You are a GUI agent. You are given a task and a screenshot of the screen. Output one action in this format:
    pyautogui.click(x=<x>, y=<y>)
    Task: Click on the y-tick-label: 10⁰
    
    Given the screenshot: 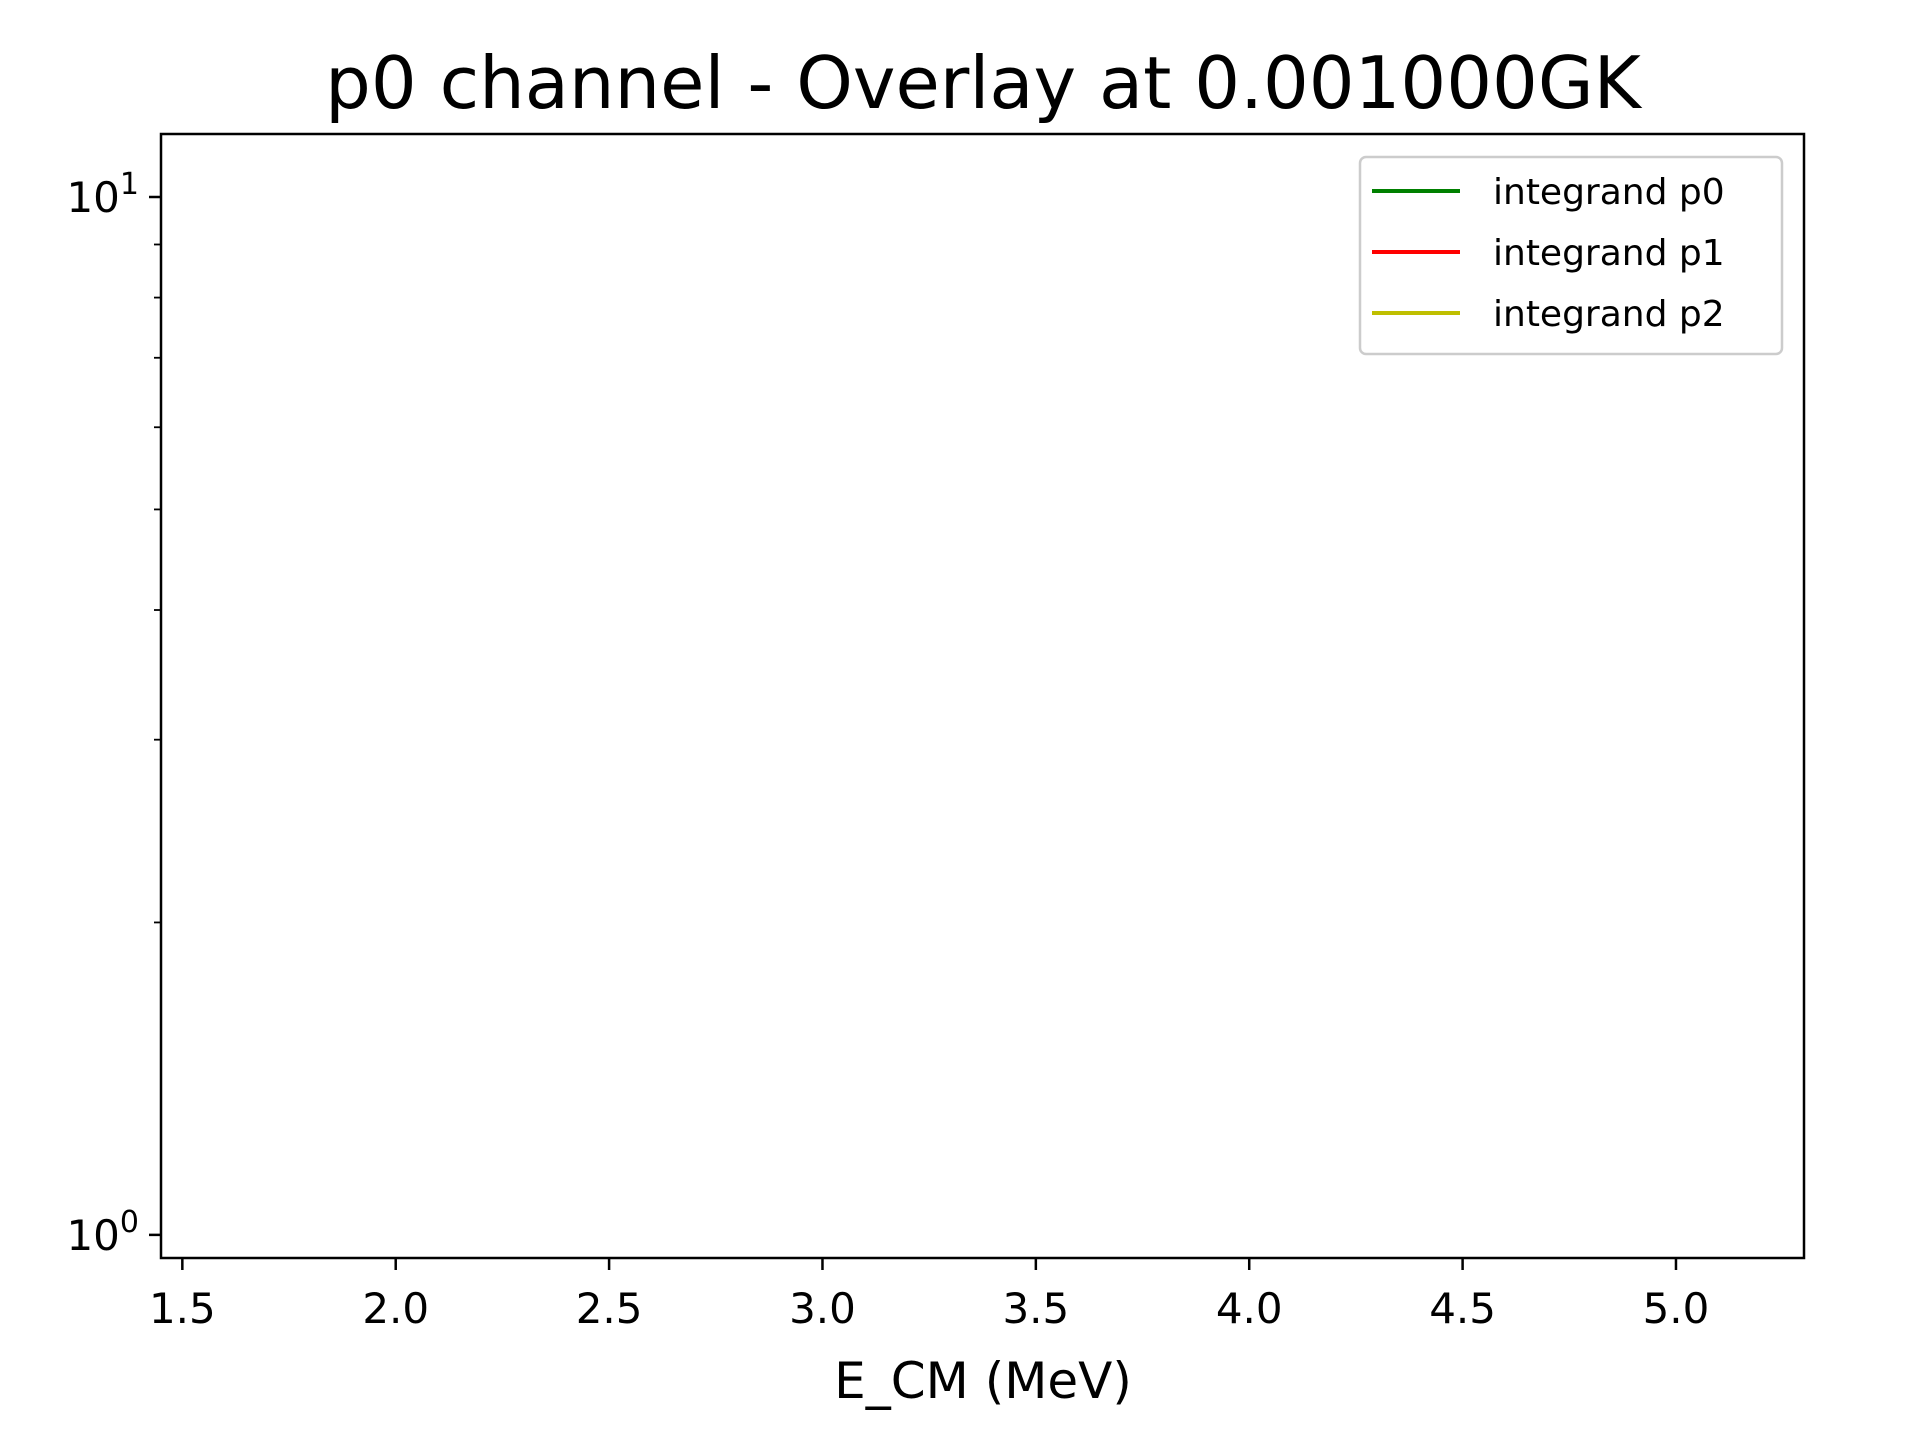 What is the action you would take?
    pyautogui.click(x=102, y=1232)
    